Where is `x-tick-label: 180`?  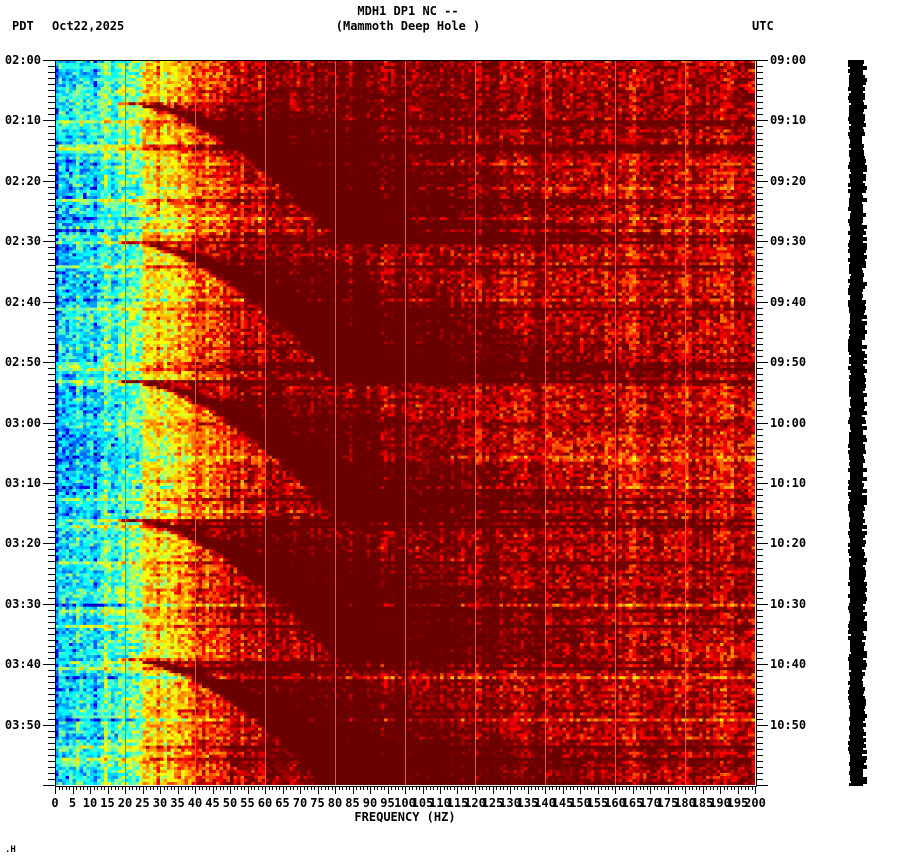 x-tick-label: 180 is located at coordinates (685, 803).